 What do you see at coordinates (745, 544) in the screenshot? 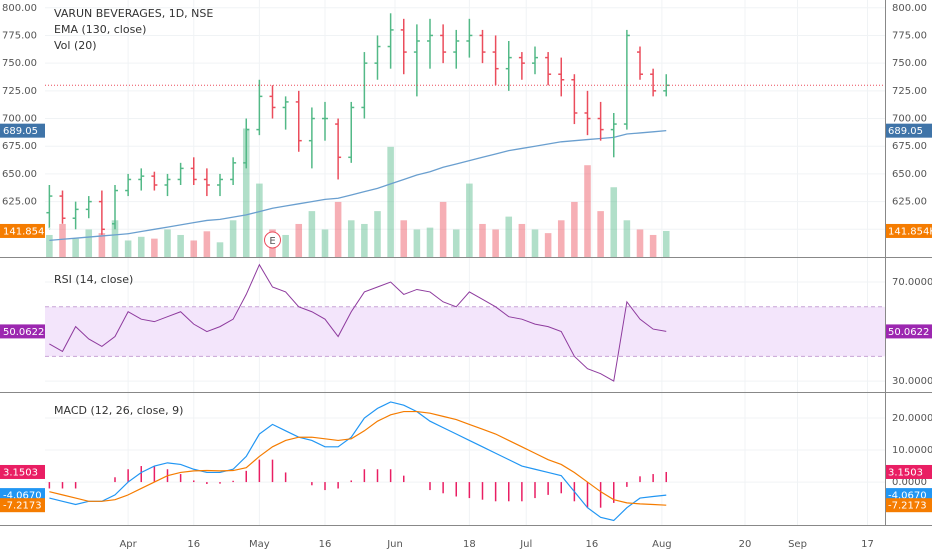
I see `x-tick-label: 20` at bounding box center [745, 544].